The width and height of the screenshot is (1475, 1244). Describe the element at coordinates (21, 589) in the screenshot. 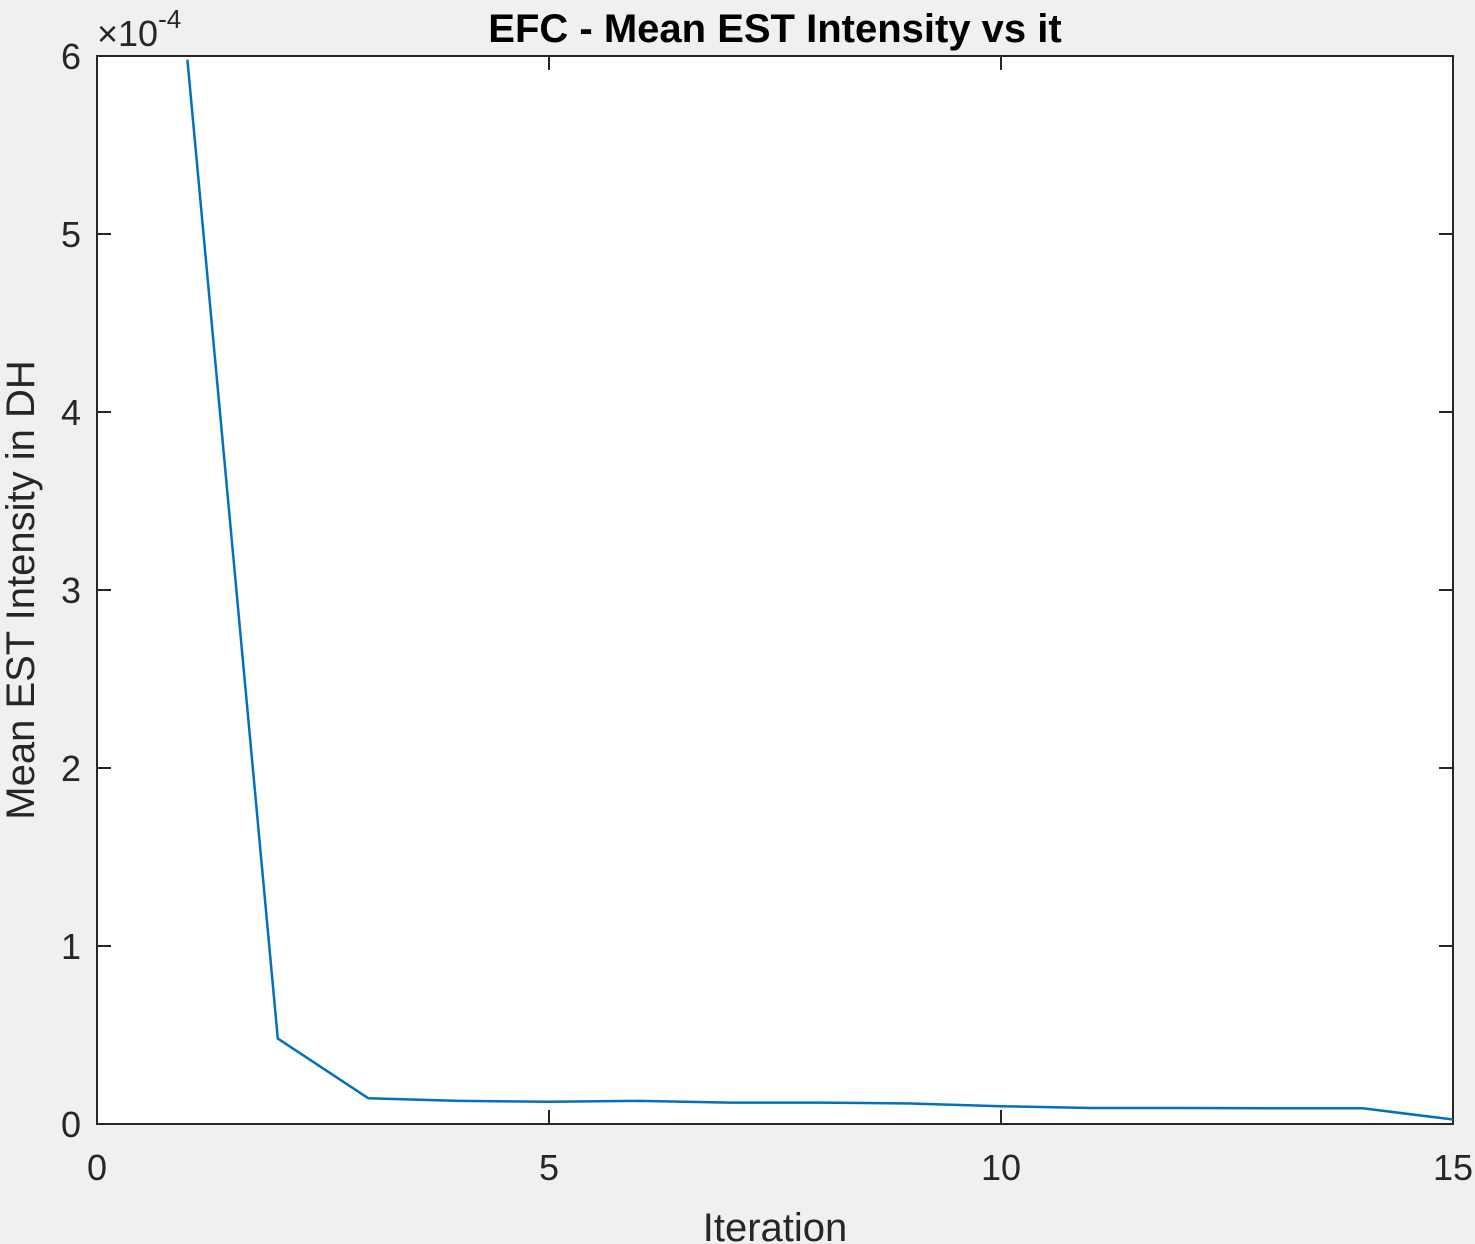

I see `y-axis-label: Mean EST Intensity in DH` at that location.